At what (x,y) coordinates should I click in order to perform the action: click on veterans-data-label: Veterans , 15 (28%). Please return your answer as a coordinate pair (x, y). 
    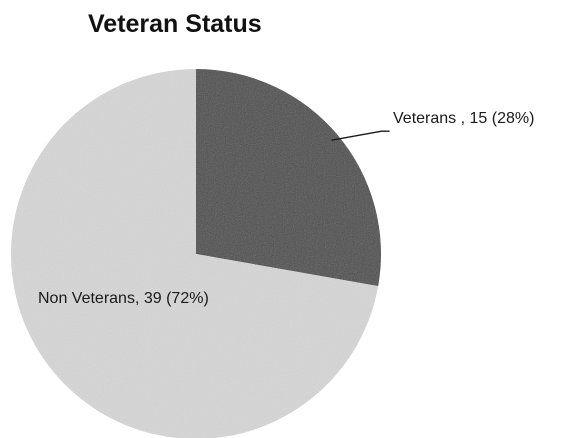
    Looking at the image, I should click on (463, 118).